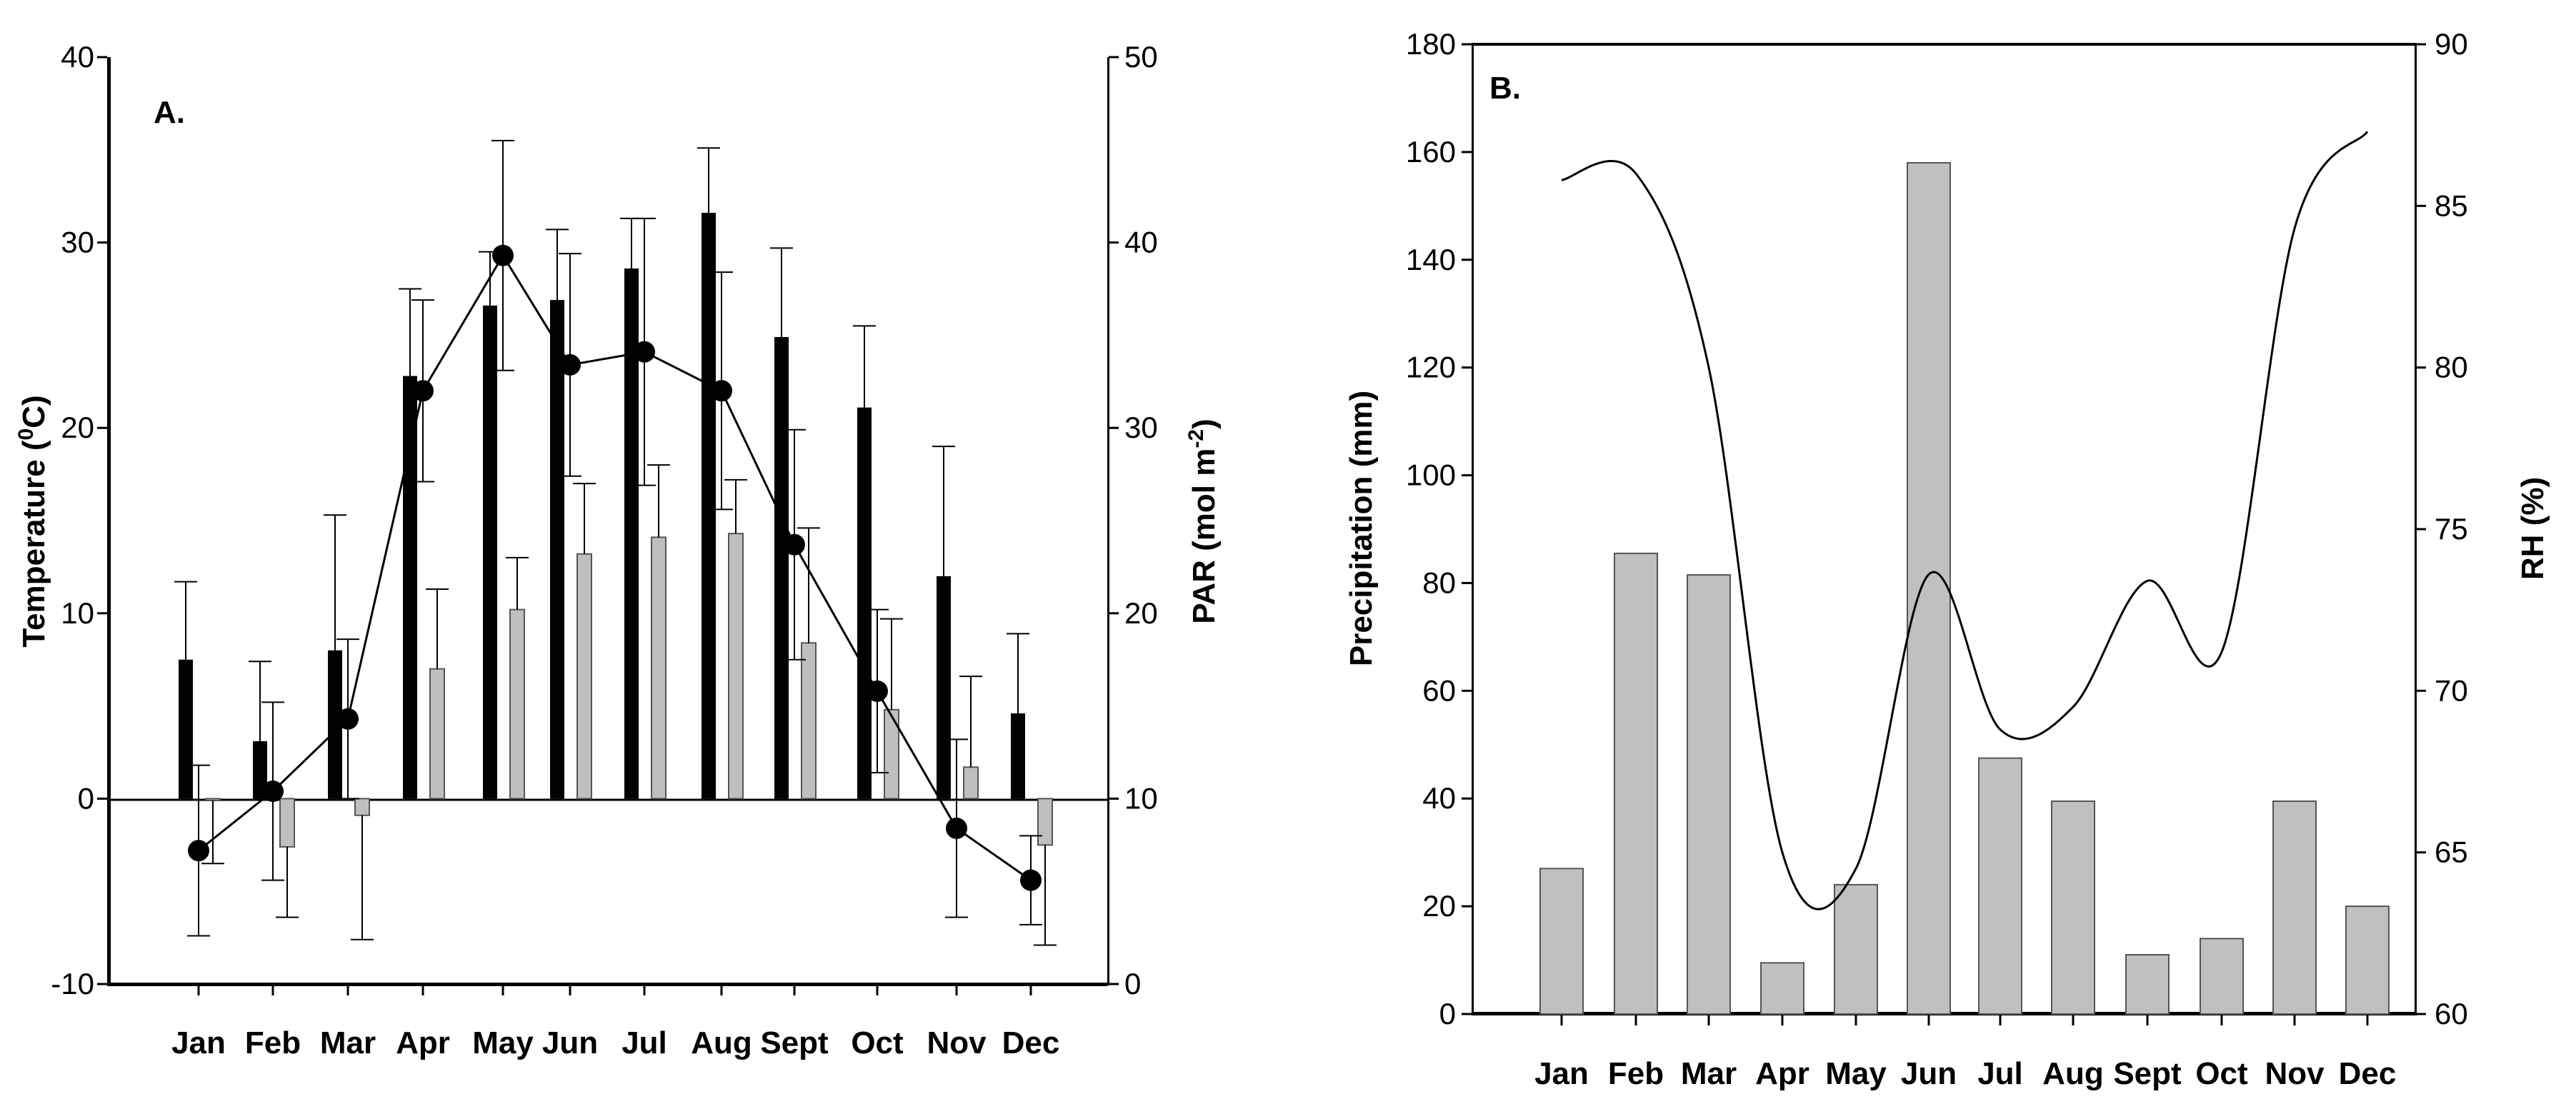  I want to click on panel-b-right-ticks: 60 65 70 75 80 85 90, so click(2442, 529).